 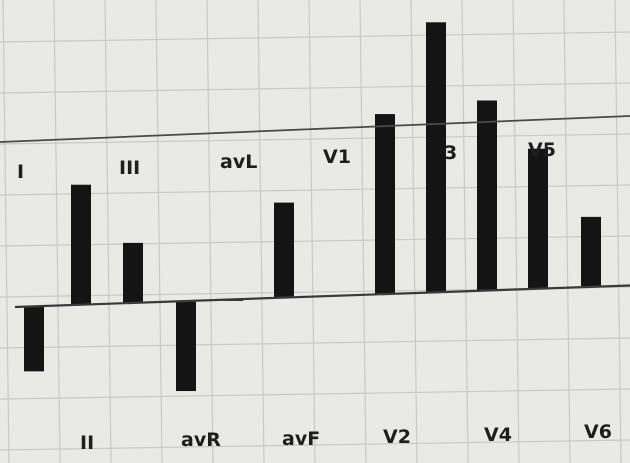 What do you see at coordinates (129, 168) in the screenshot?
I see `top-label-1: III` at bounding box center [129, 168].